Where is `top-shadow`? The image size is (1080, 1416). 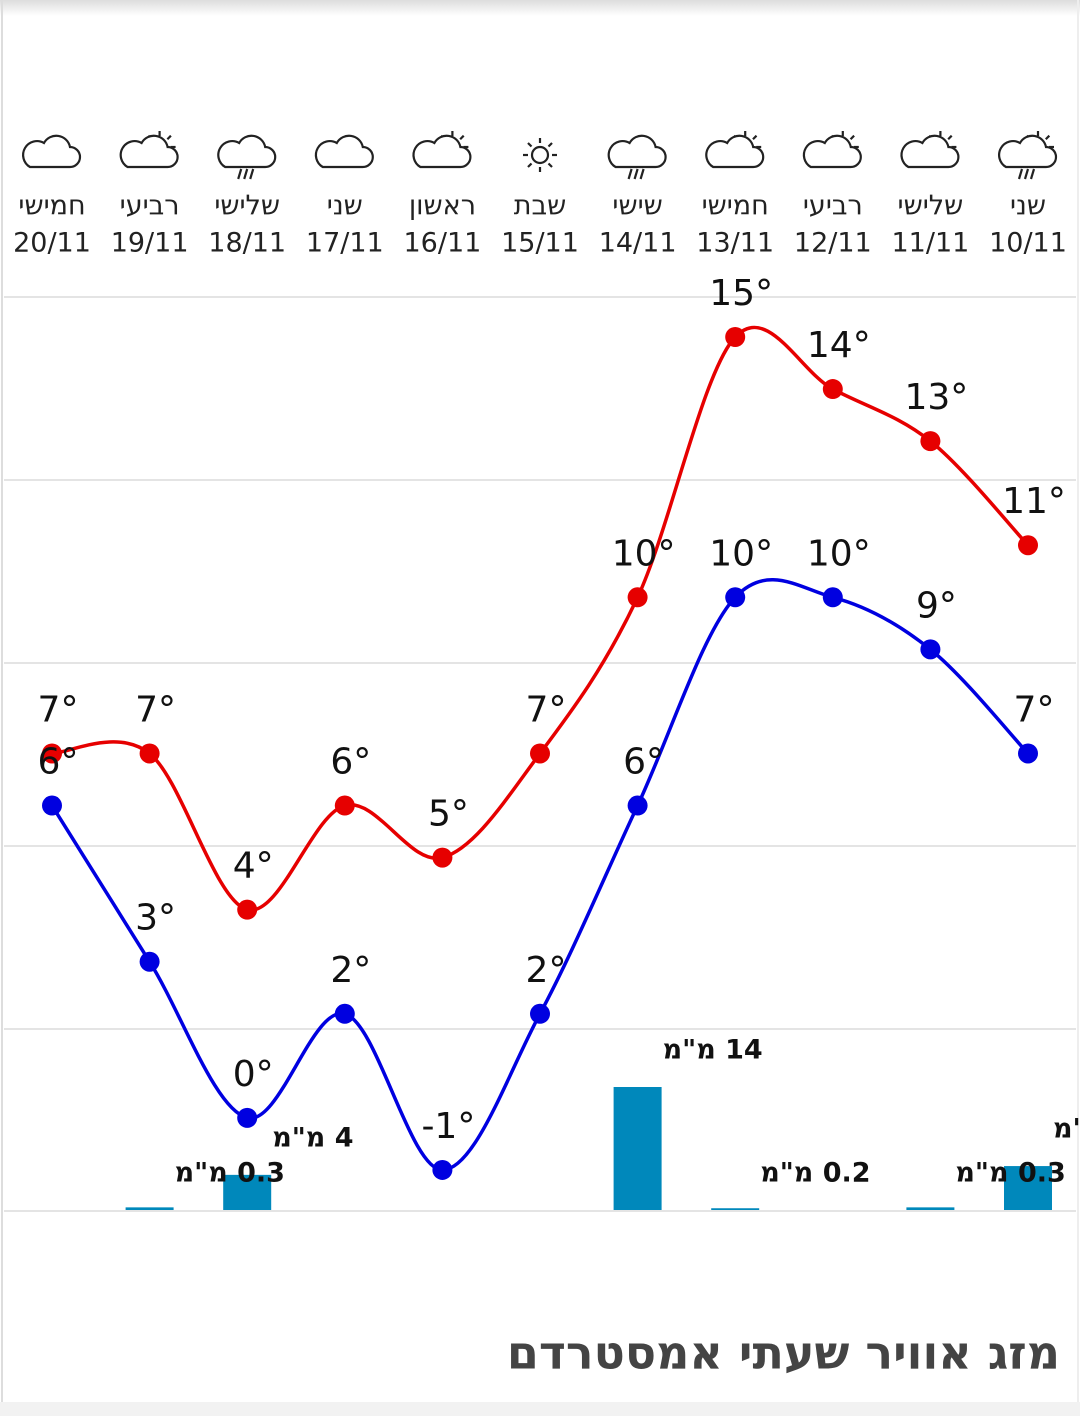
top-shadow is located at coordinates (540, 8).